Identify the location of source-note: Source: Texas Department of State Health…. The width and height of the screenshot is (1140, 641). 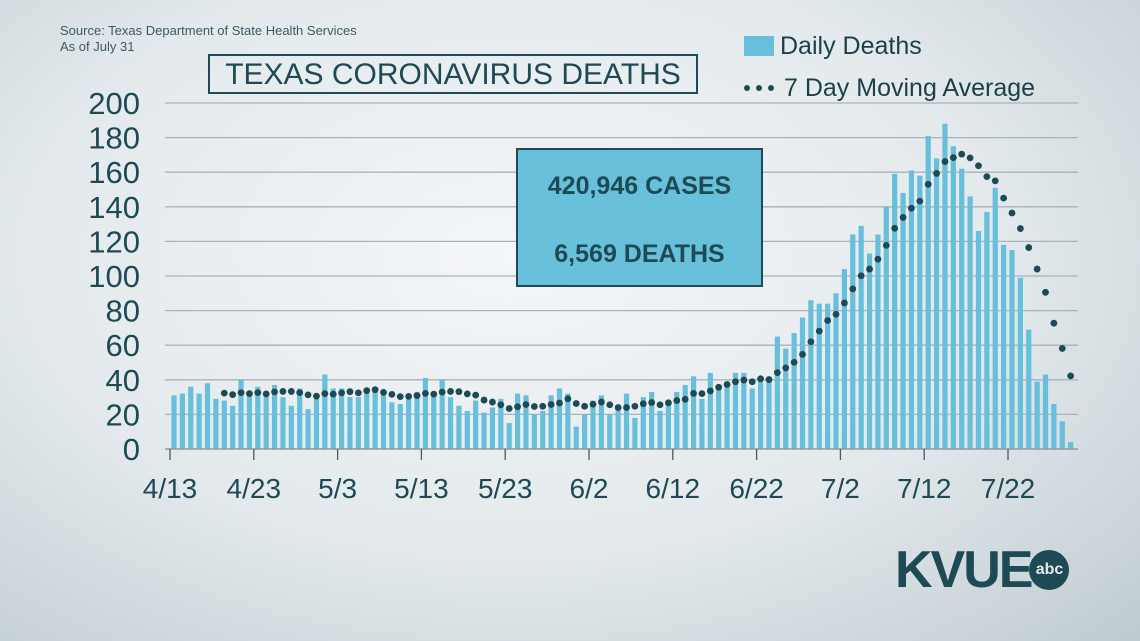
(208, 39).